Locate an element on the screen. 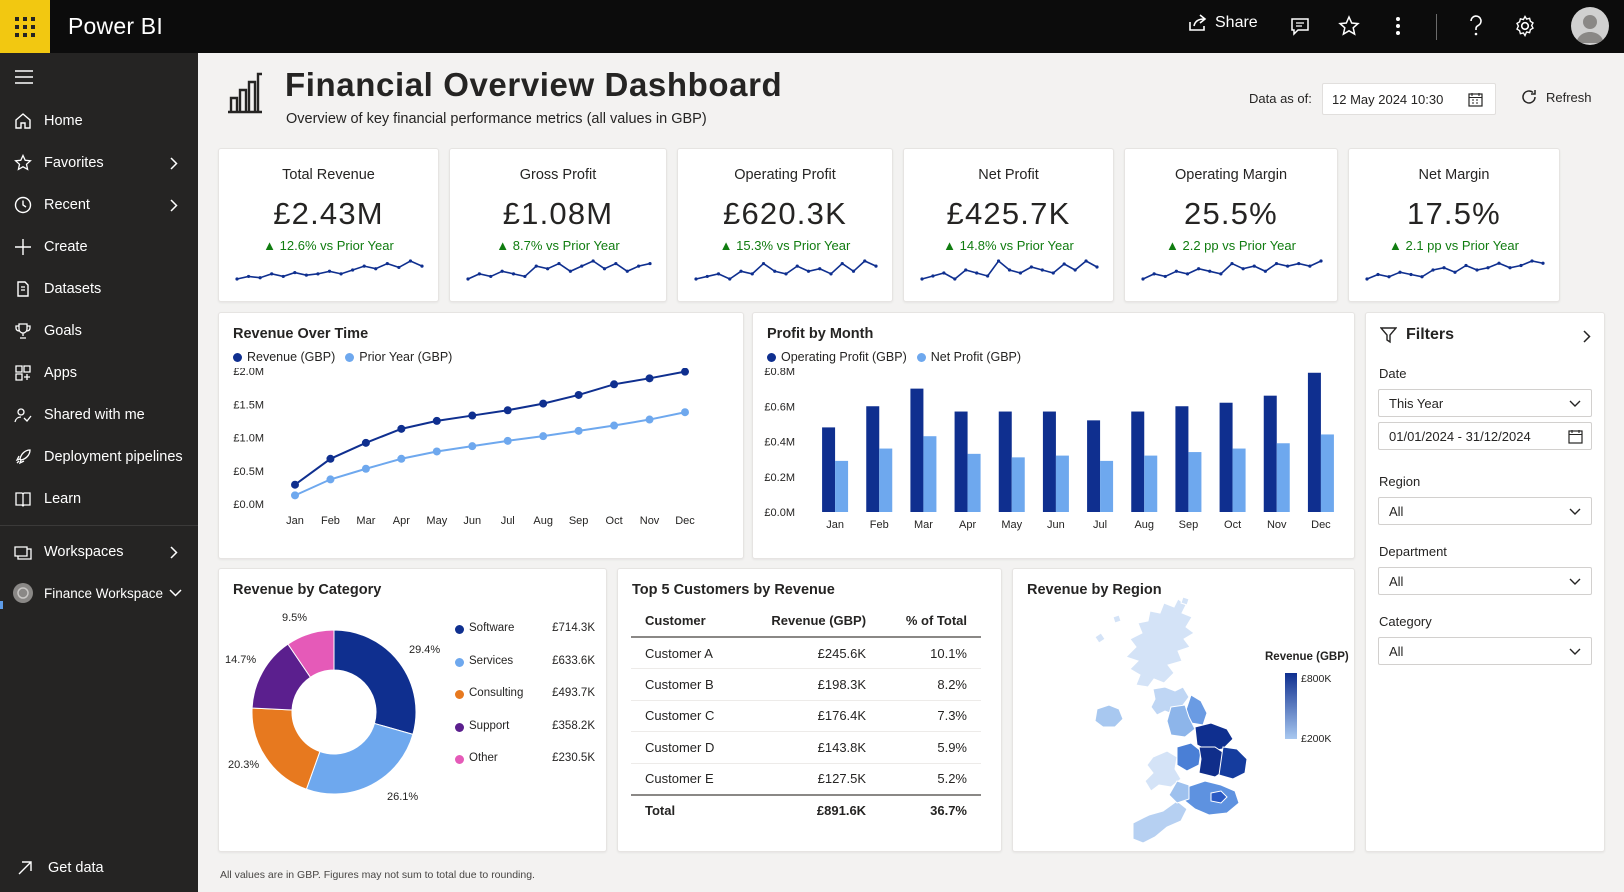 The height and width of the screenshot is (892, 1624). pie-legend-item: Services £633.6K is located at coordinates (525, 663).